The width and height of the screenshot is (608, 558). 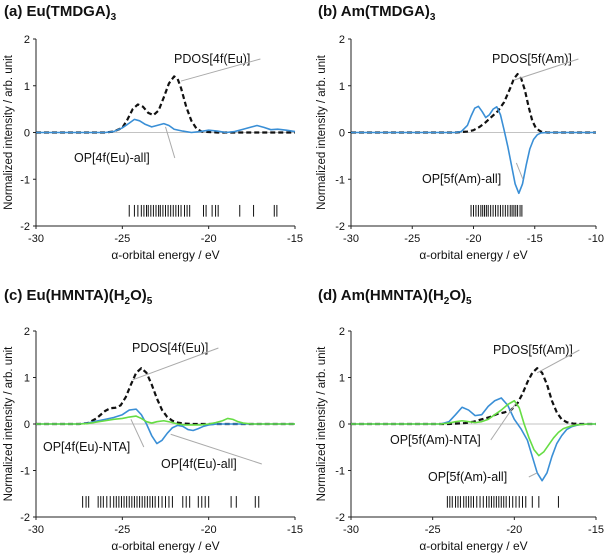 What do you see at coordinates (165, 396) in the screenshot?
I see `series-line-pdos-4f-eu-` at bounding box center [165, 396].